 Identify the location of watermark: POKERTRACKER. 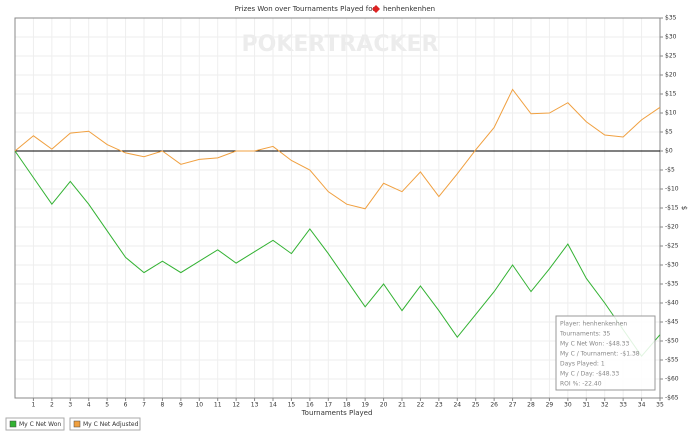
(340, 44).